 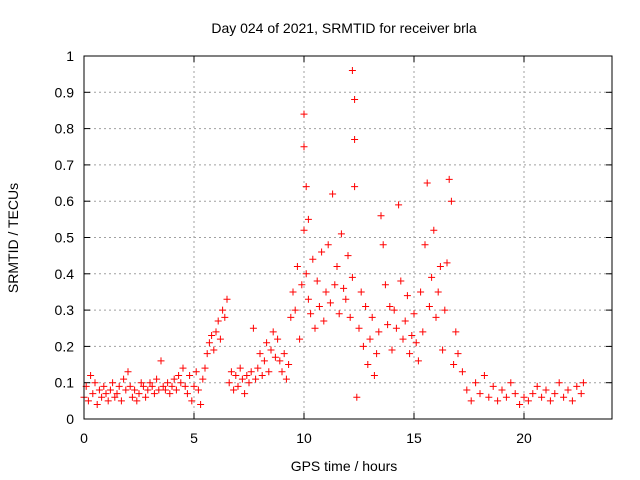 What do you see at coordinates (65, 165) in the screenshot?
I see `y-tick-label: 0.7` at bounding box center [65, 165].